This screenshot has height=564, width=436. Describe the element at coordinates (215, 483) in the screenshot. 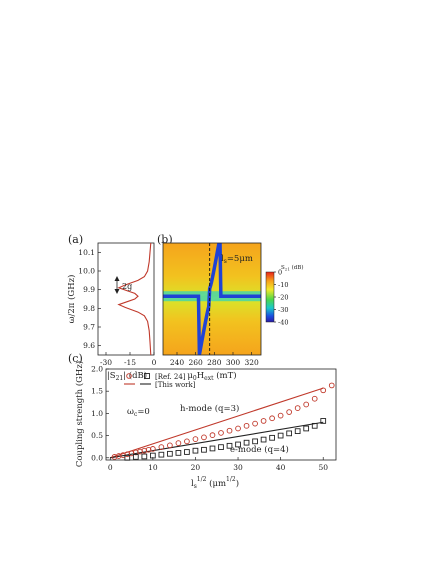

I see `panel-c-xlabel: ls1/2 (μm1/2)` at that location.